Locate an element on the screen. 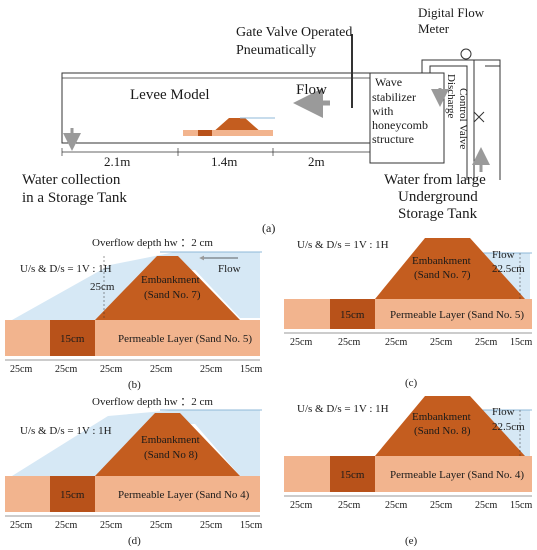  gate-valve-label-1: Gate Valve Operated is located at coordinates (294, 32).